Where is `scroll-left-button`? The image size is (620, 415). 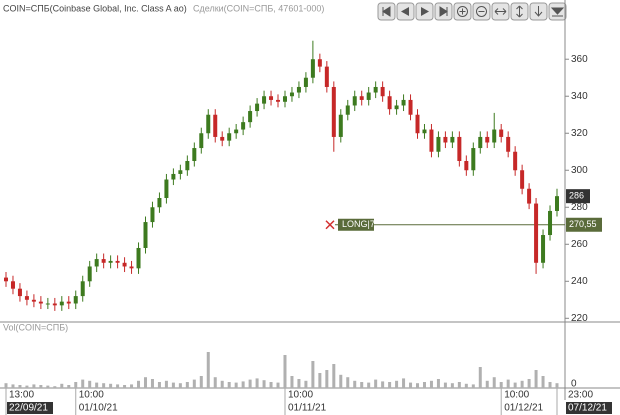
scroll-left-button is located at coordinates (405, 11).